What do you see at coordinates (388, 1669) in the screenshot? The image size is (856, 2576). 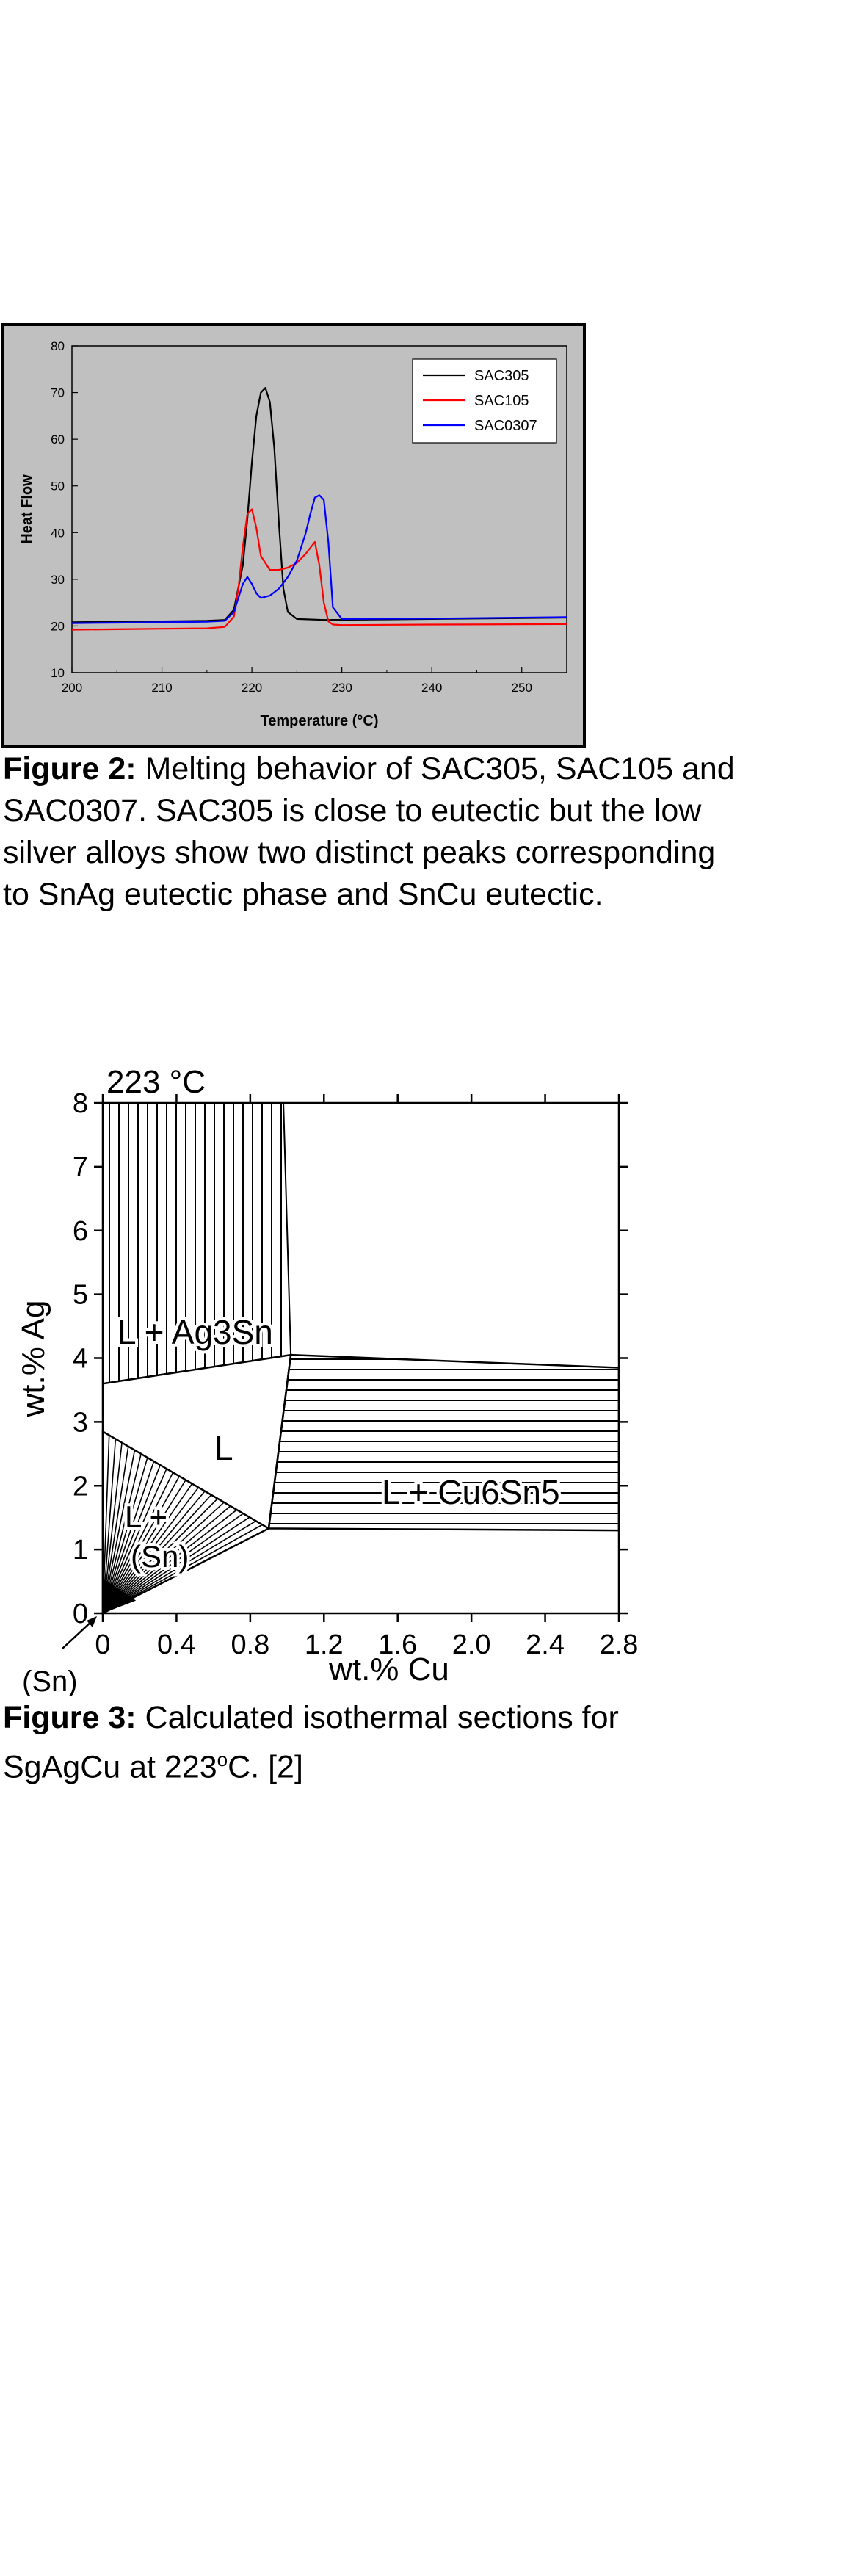 I see `x-axis-label: wt.% Cu` at bounding box center [388, 1669].